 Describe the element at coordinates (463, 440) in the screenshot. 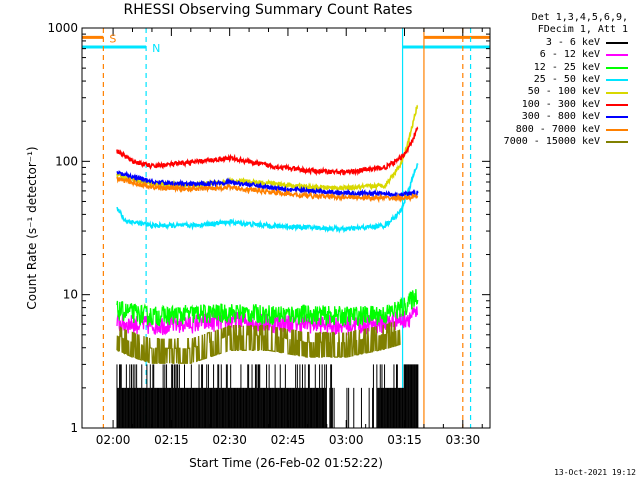

I see `x-tick-label: 03:30` at that location.